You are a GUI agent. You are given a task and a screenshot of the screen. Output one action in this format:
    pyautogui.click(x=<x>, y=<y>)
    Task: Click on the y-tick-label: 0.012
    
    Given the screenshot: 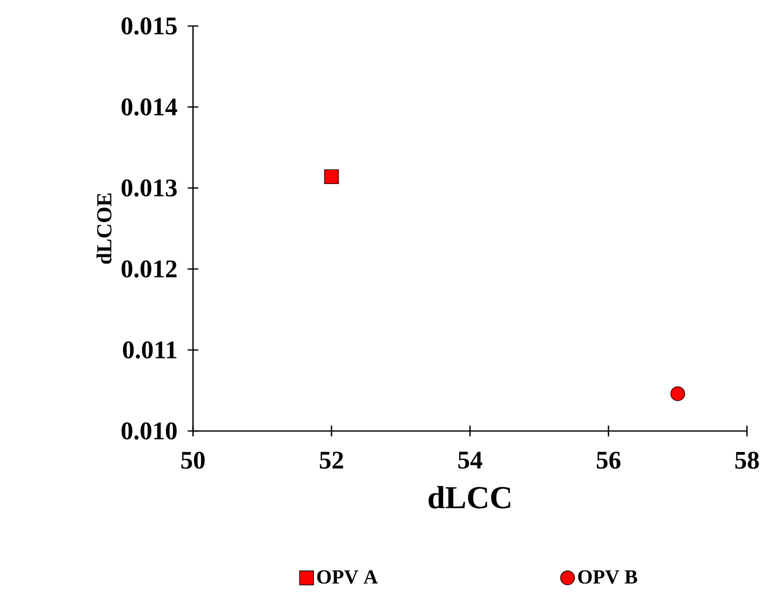 What is the action you would take?
    pyautogui.click(x=149, y=269)
    